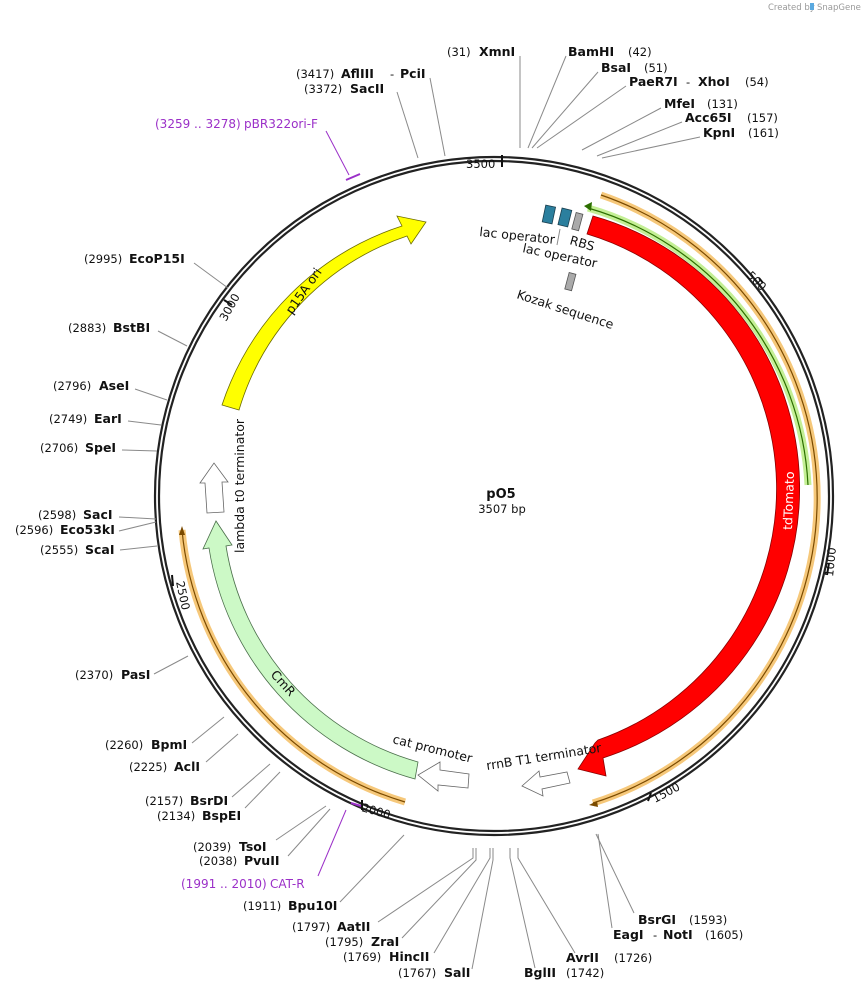  What do you see at coordinates (59, 550) in the screenshot?
I see `site-scai-pos: (2555)` at bounding box center [59, 550].